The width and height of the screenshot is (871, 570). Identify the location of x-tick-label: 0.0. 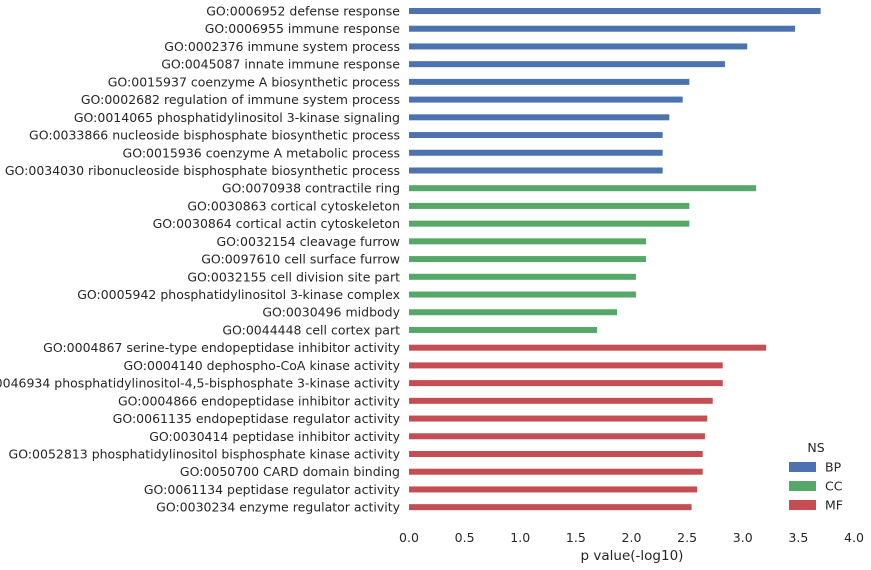
(409, 537).